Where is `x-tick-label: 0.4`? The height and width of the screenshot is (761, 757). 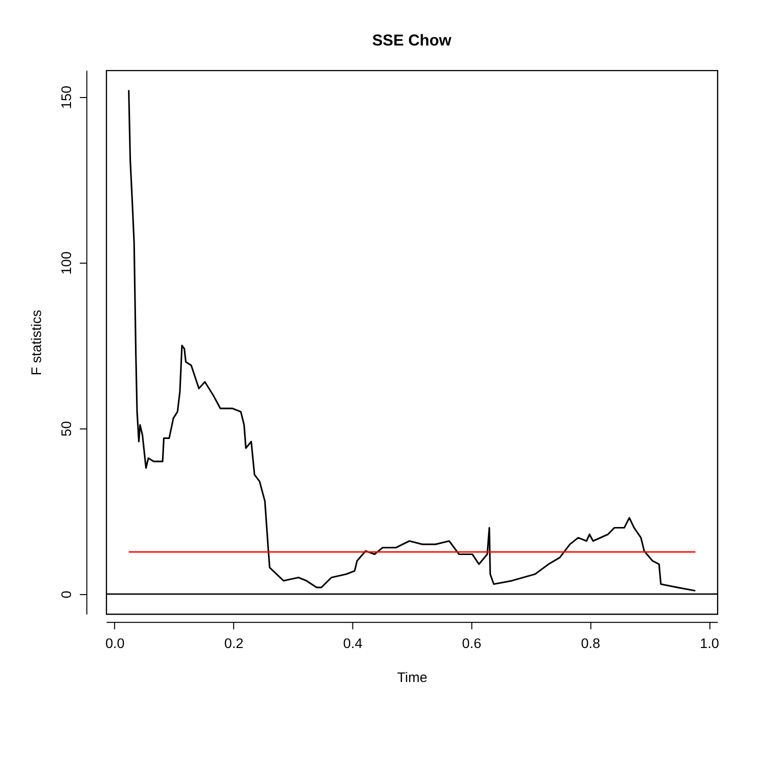 x-tick-label: 0.4 is located at coordinates (353, 643).